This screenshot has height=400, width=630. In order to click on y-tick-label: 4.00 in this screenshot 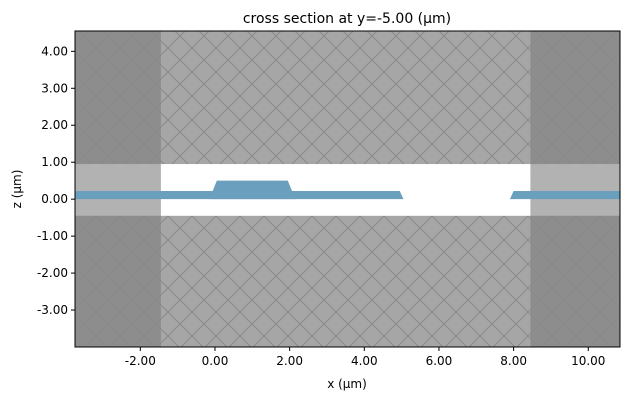, I will do `click(54, 51)`.